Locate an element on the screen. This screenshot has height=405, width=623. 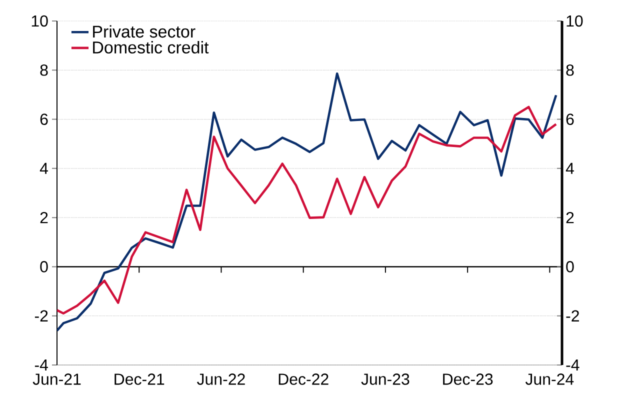
y2-tick-label: -2 is located at coordinates (572, 316).